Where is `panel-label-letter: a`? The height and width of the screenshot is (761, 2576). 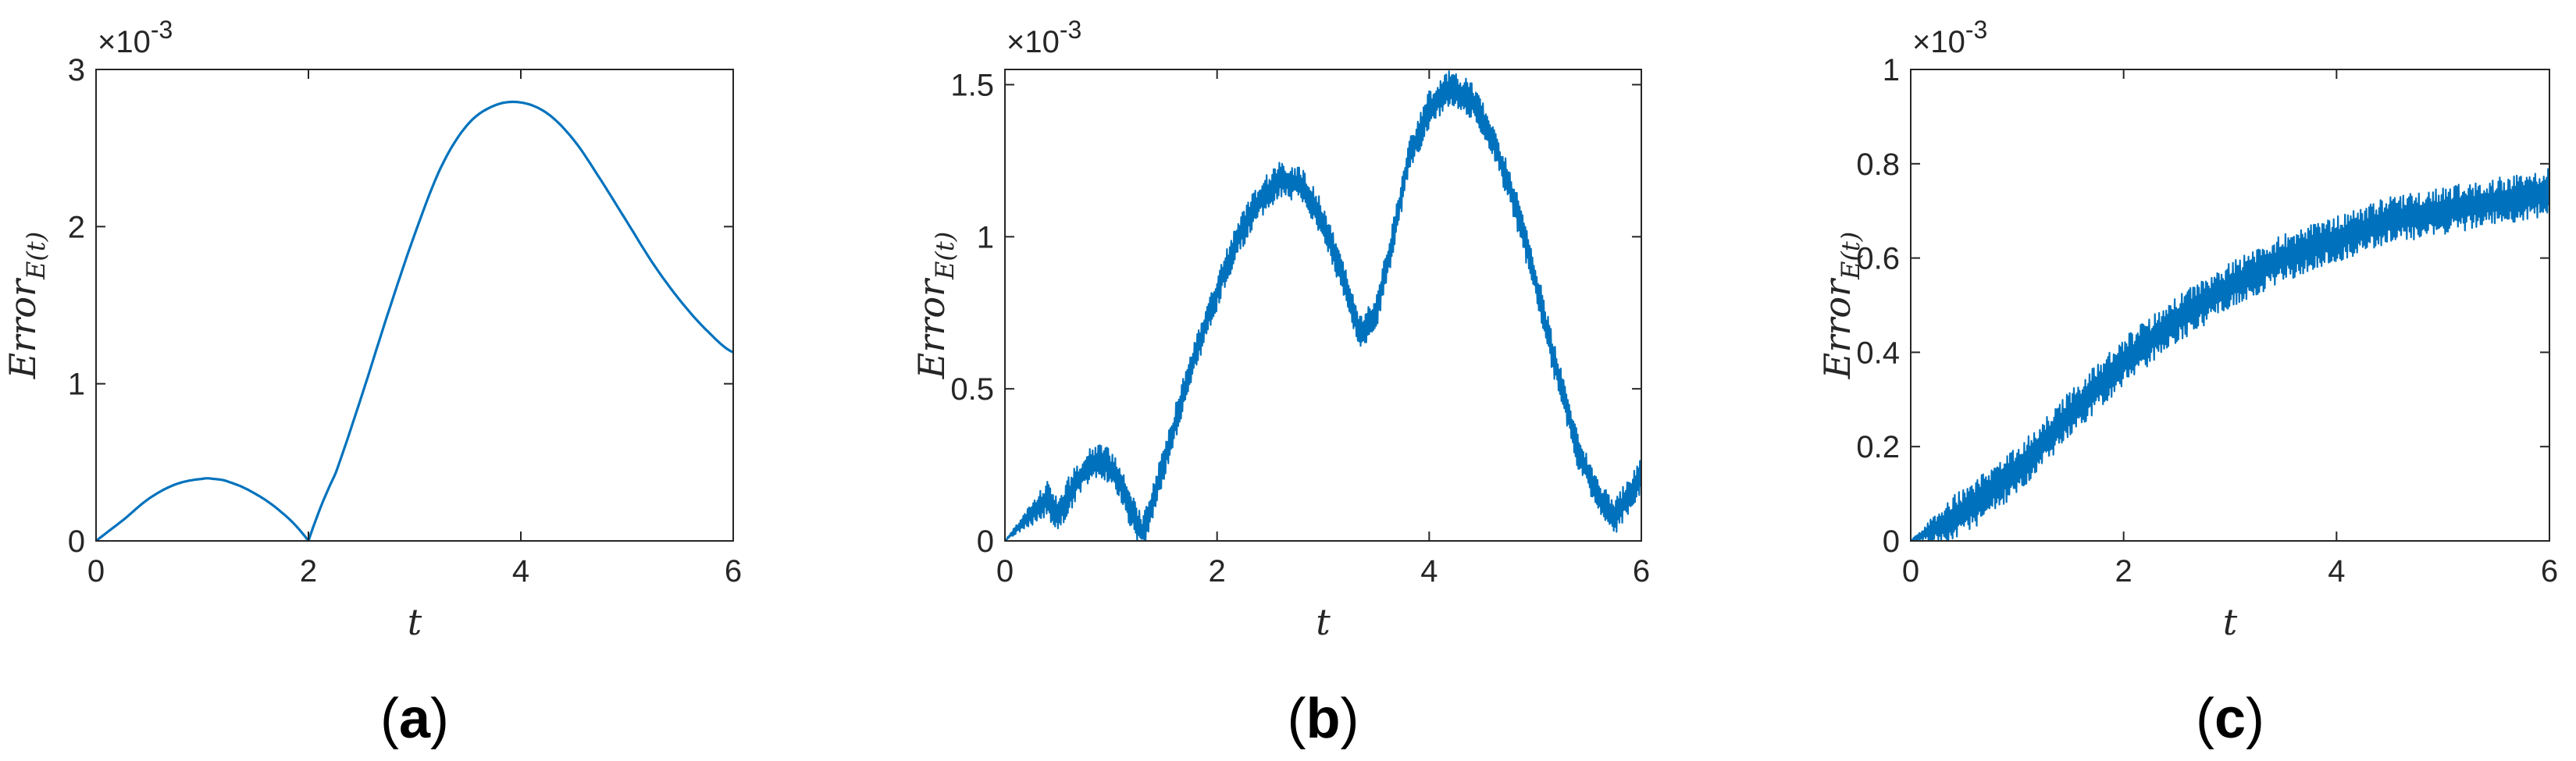 panel-label-letter: a is located at coordinates (415, 719).